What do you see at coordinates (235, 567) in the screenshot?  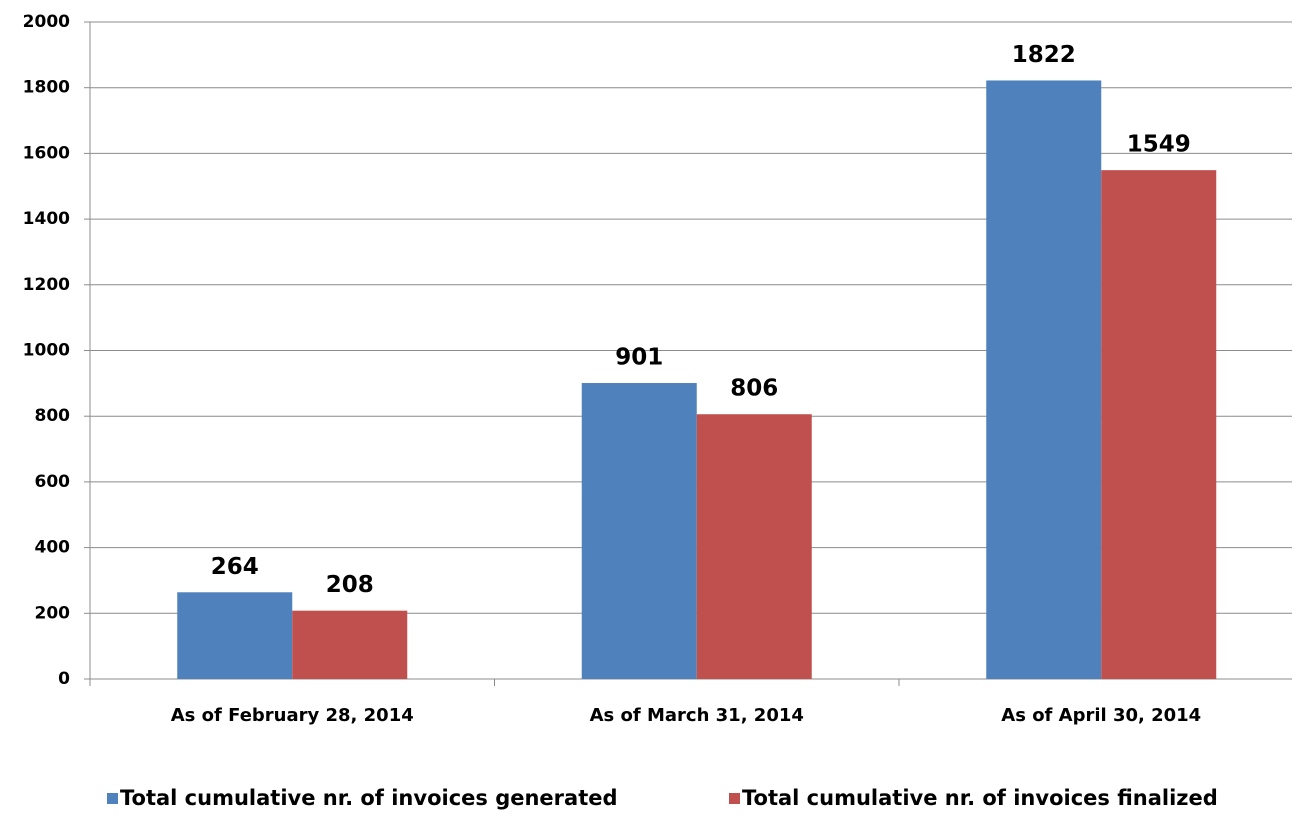 I see `data-label: 264` at bounding box center [235, 567].